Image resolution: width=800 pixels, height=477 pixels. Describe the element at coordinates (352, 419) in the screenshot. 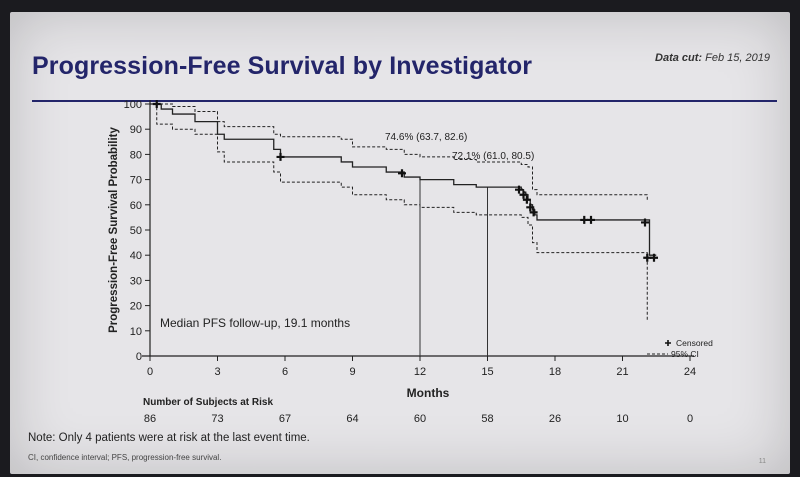

I see `at-risk-value: 64` at that location.